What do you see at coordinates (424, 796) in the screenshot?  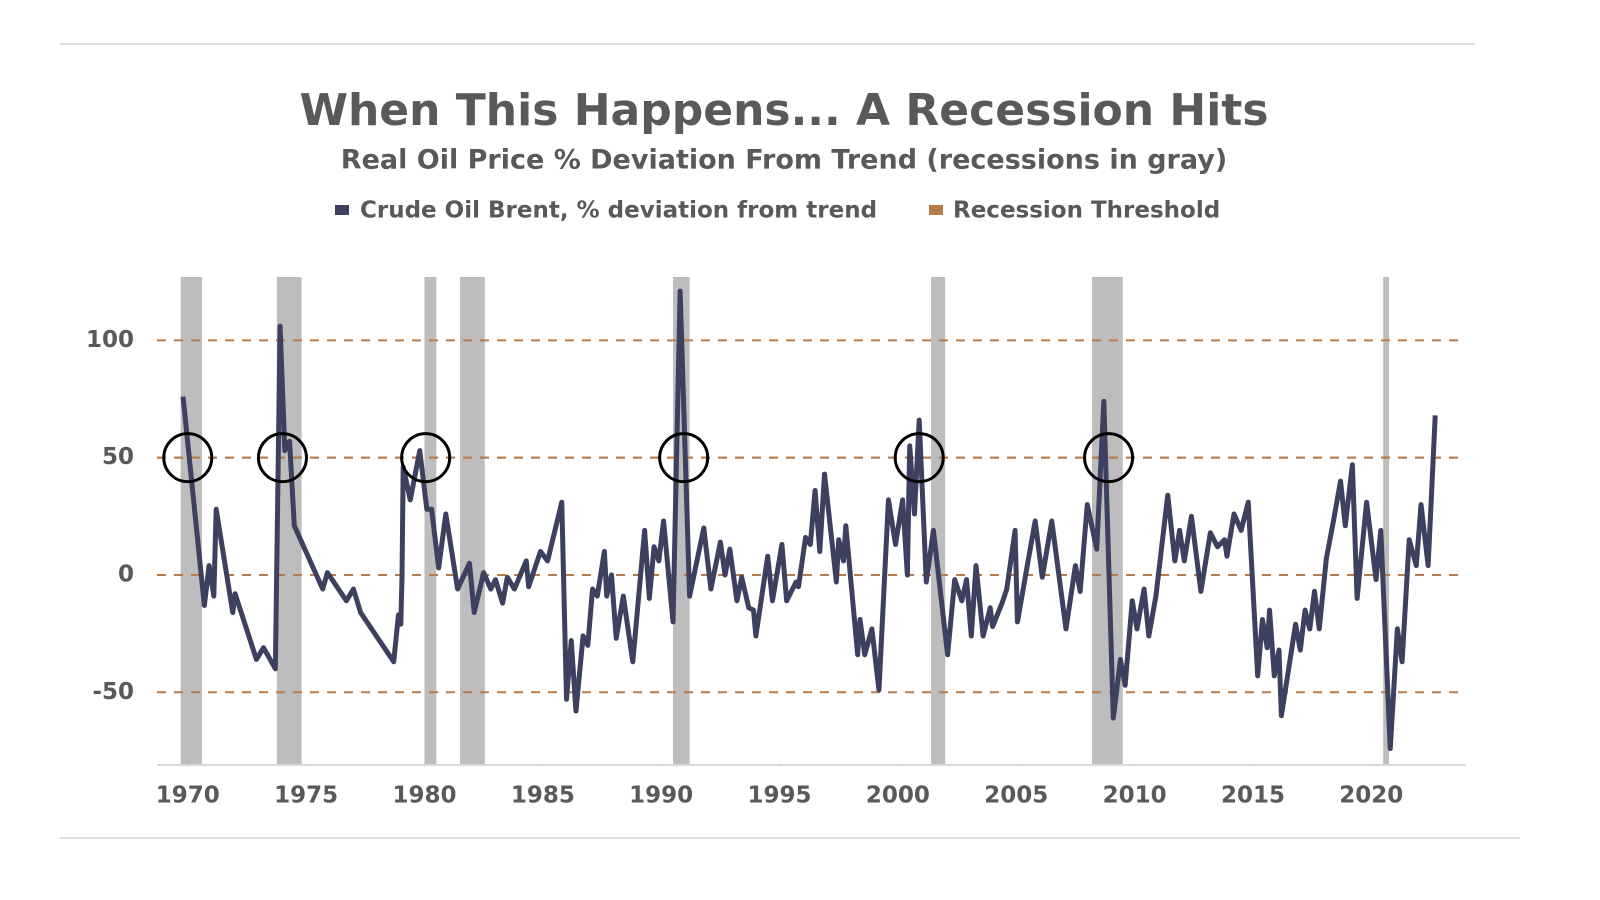 I see `x-tick-label: 1980` at bounding box center [424, 796].